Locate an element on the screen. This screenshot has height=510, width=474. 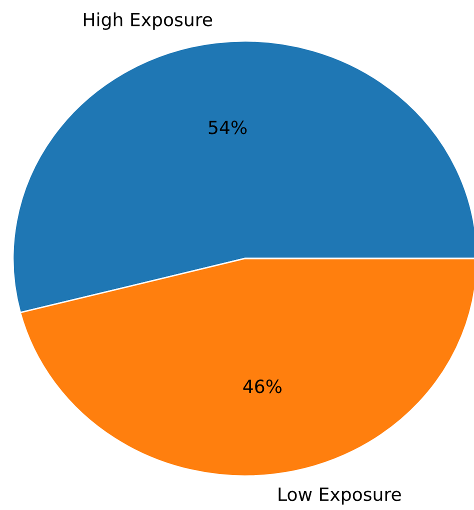
slice-label: High Exposure is located at coordinates (148, 21).